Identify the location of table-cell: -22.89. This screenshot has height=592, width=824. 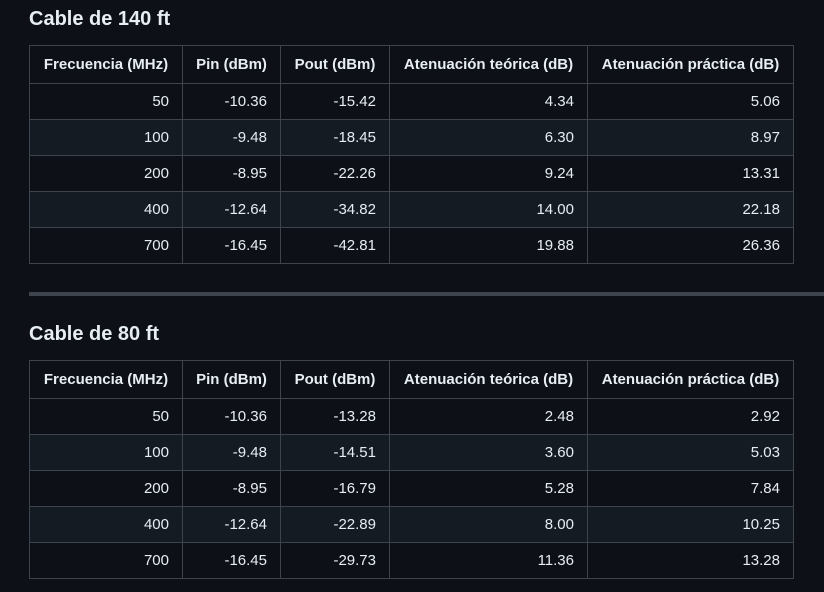
(335, 524).